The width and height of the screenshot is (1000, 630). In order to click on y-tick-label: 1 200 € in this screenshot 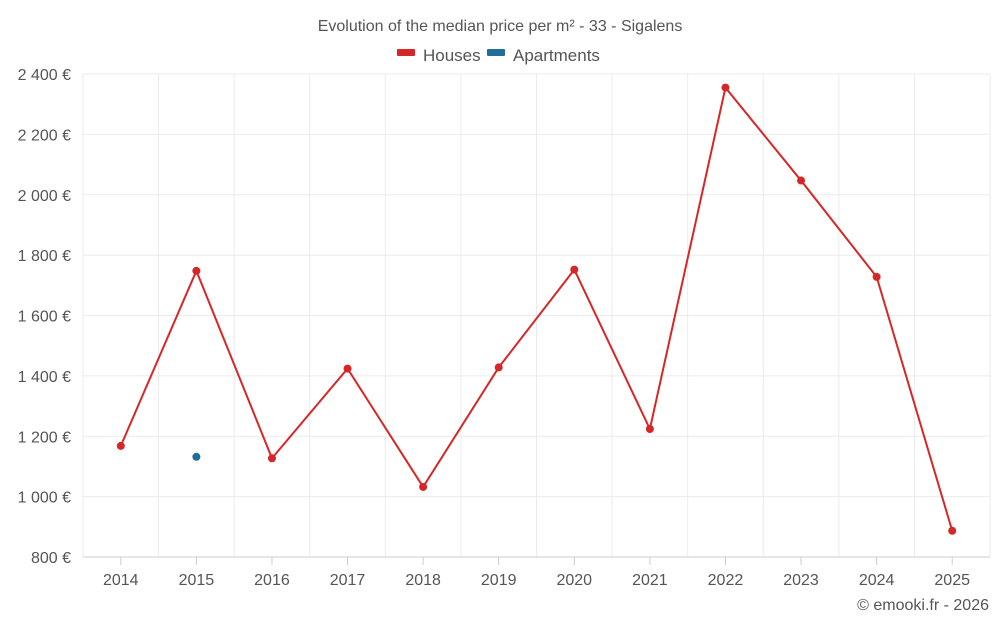, I will do `click(44, 437)`.